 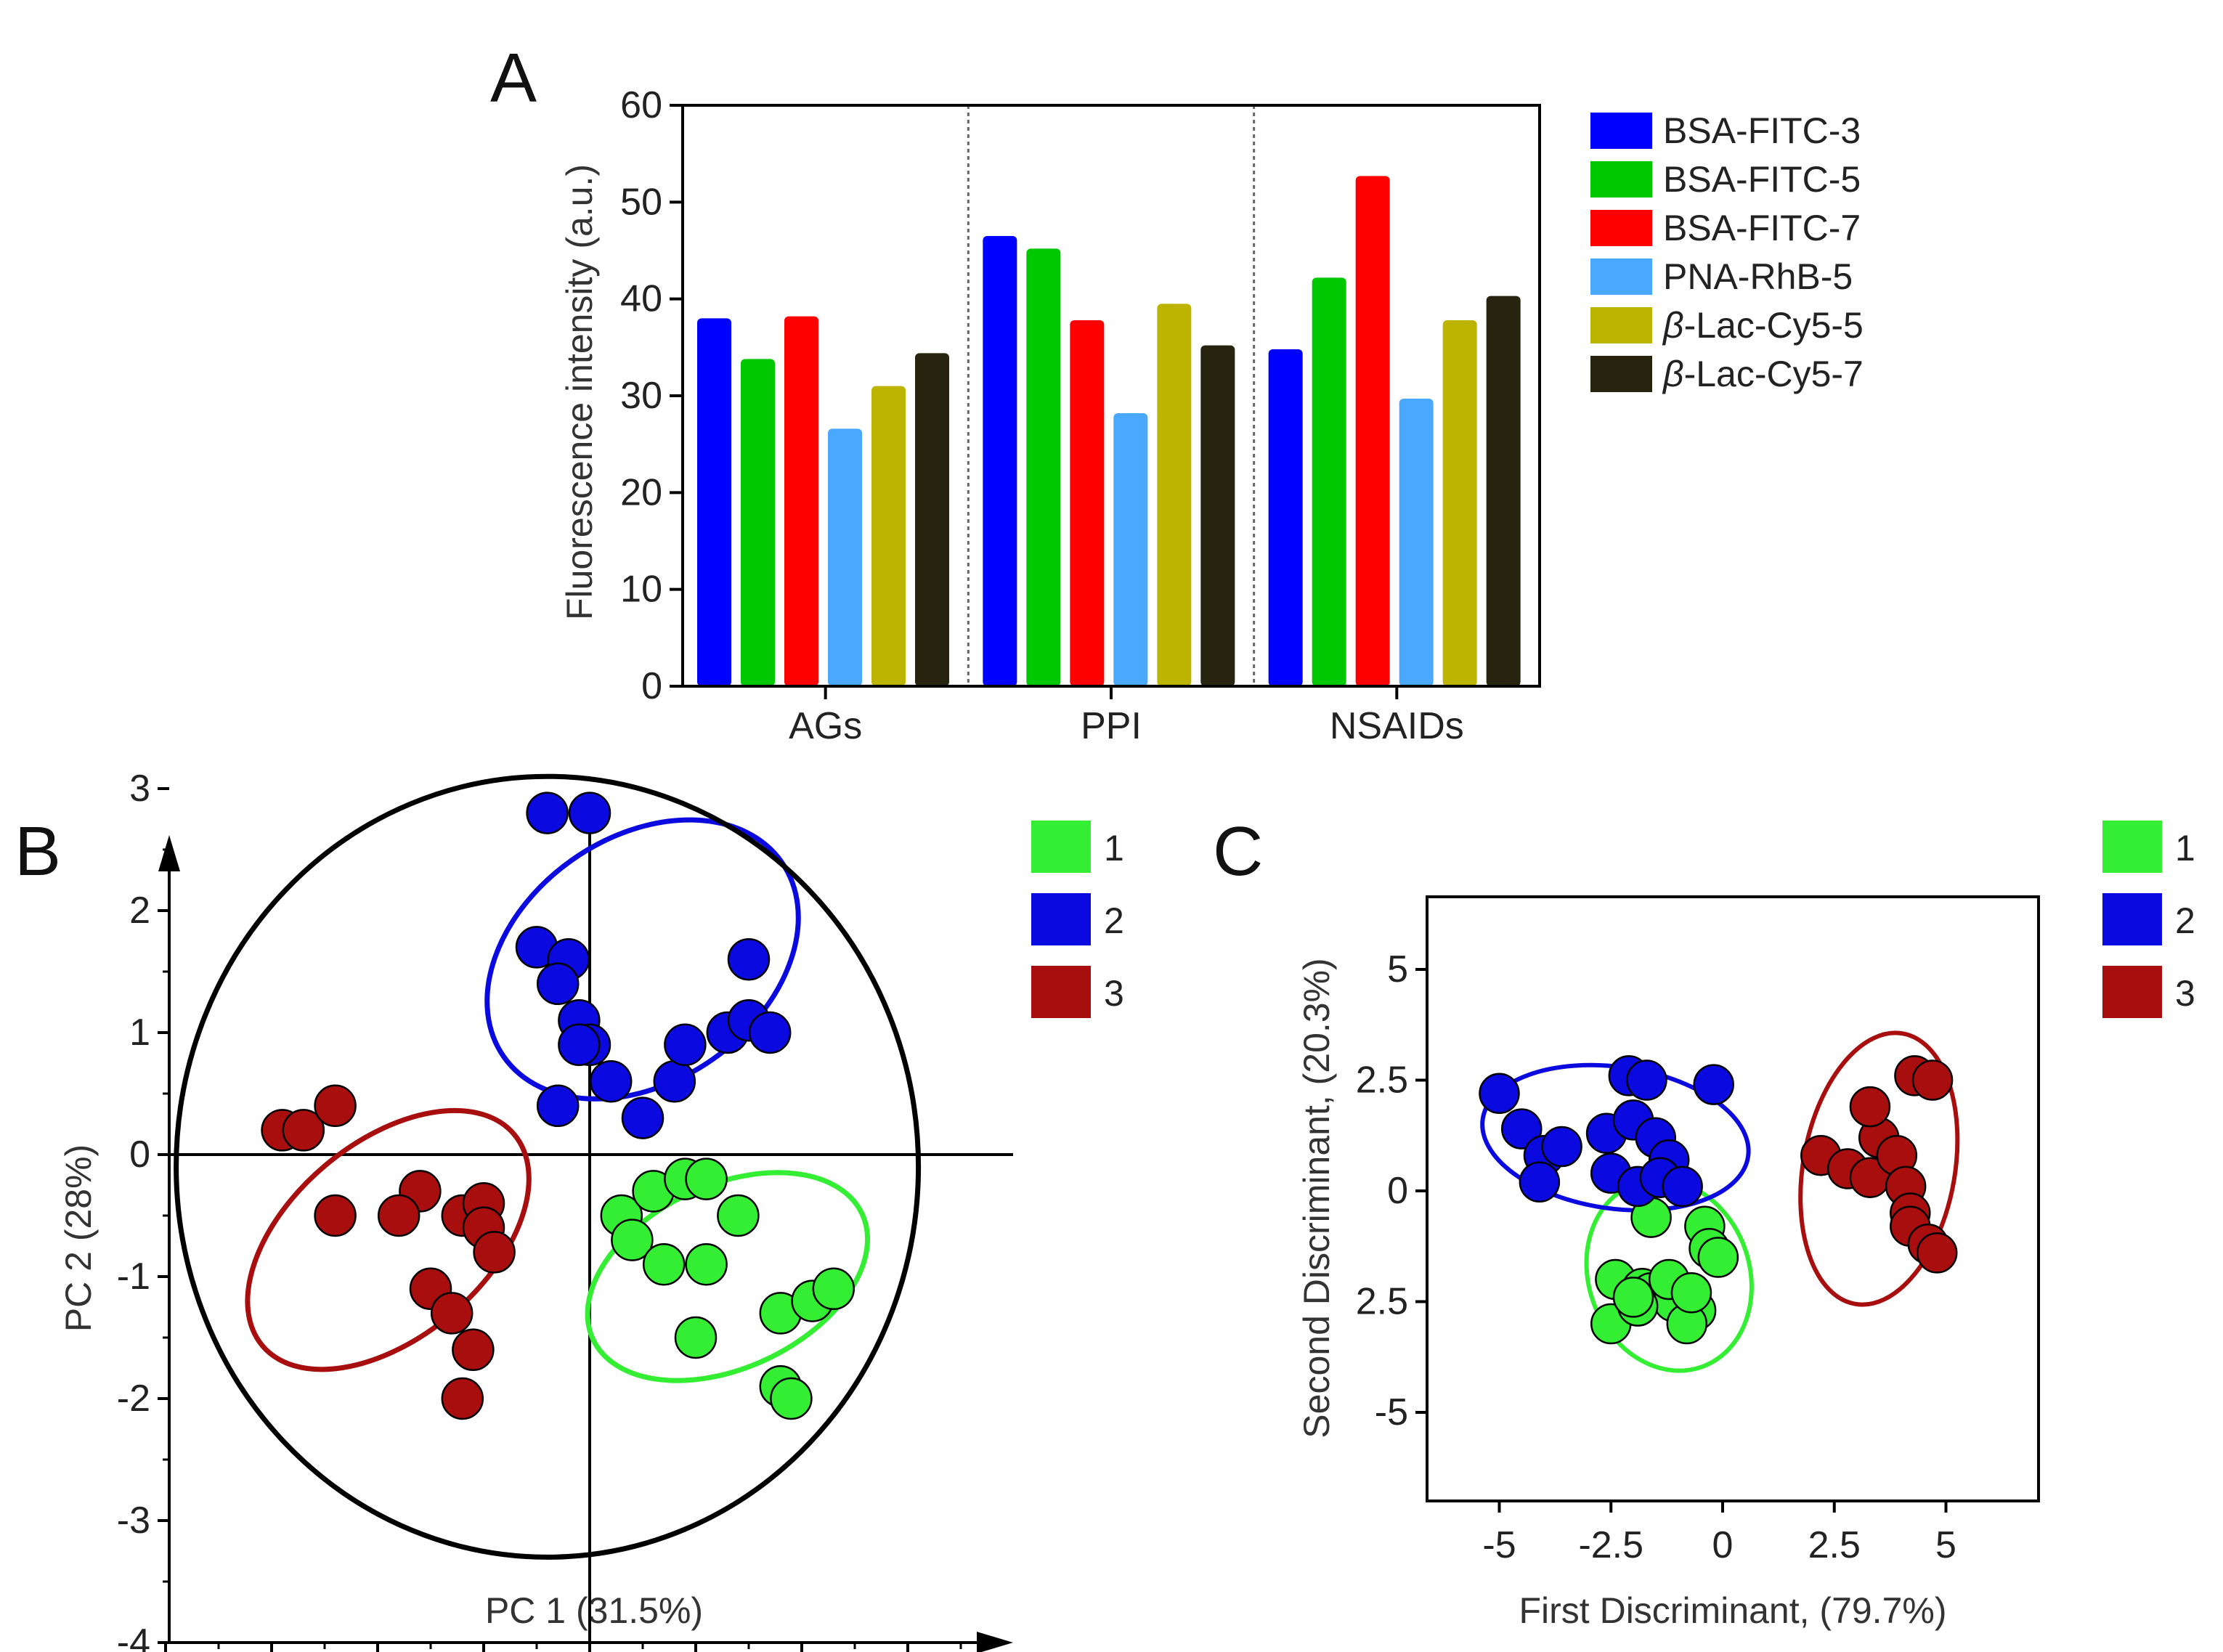 What do you see at coordinates (651, 396) in the screenshot?
I see `panel-a-y-ticks: 0 10 20 30 40 50 60` at bounding box center [651, 396].